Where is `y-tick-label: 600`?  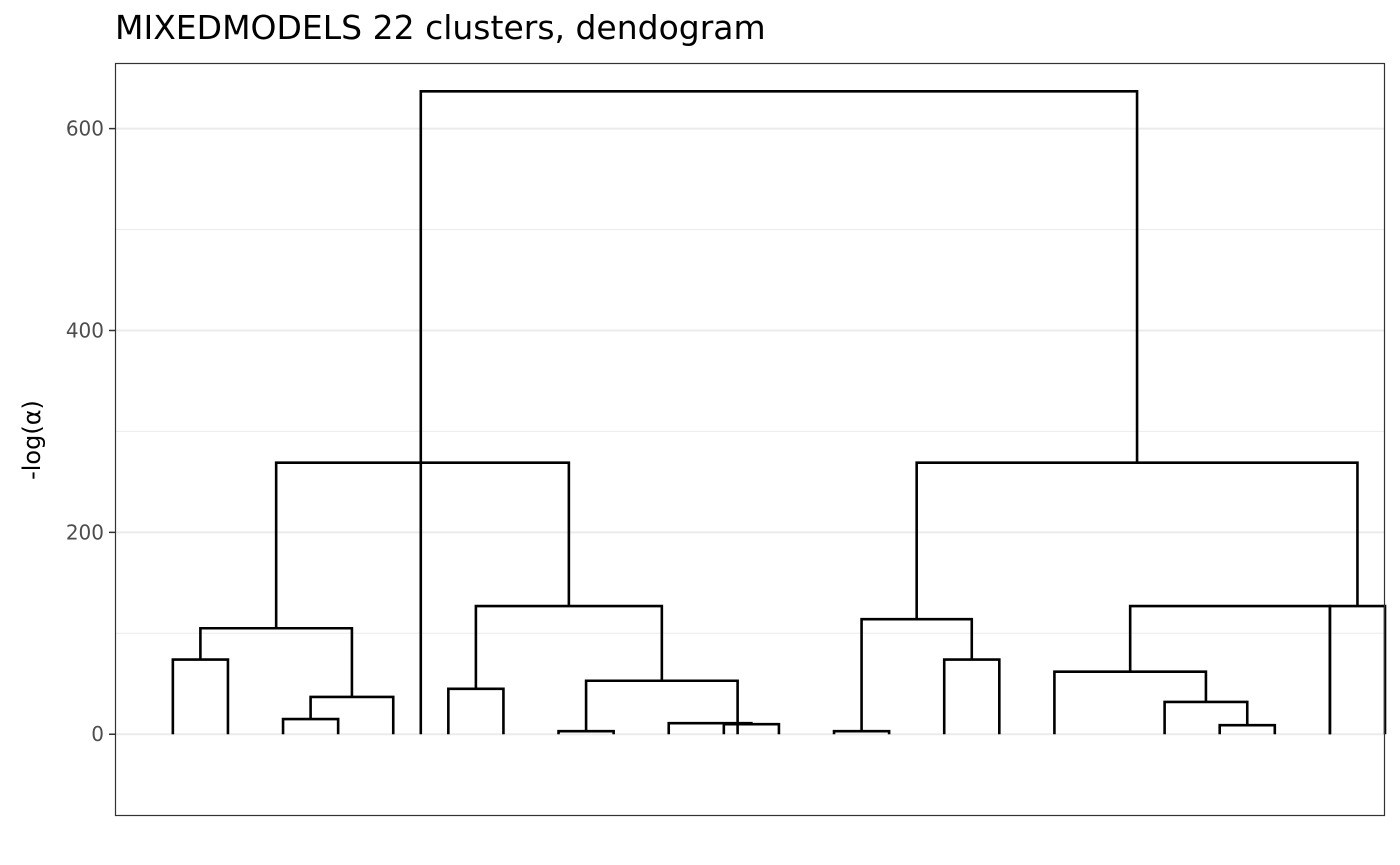
y-tick-label: 600 is located at coordinates (85, 129).